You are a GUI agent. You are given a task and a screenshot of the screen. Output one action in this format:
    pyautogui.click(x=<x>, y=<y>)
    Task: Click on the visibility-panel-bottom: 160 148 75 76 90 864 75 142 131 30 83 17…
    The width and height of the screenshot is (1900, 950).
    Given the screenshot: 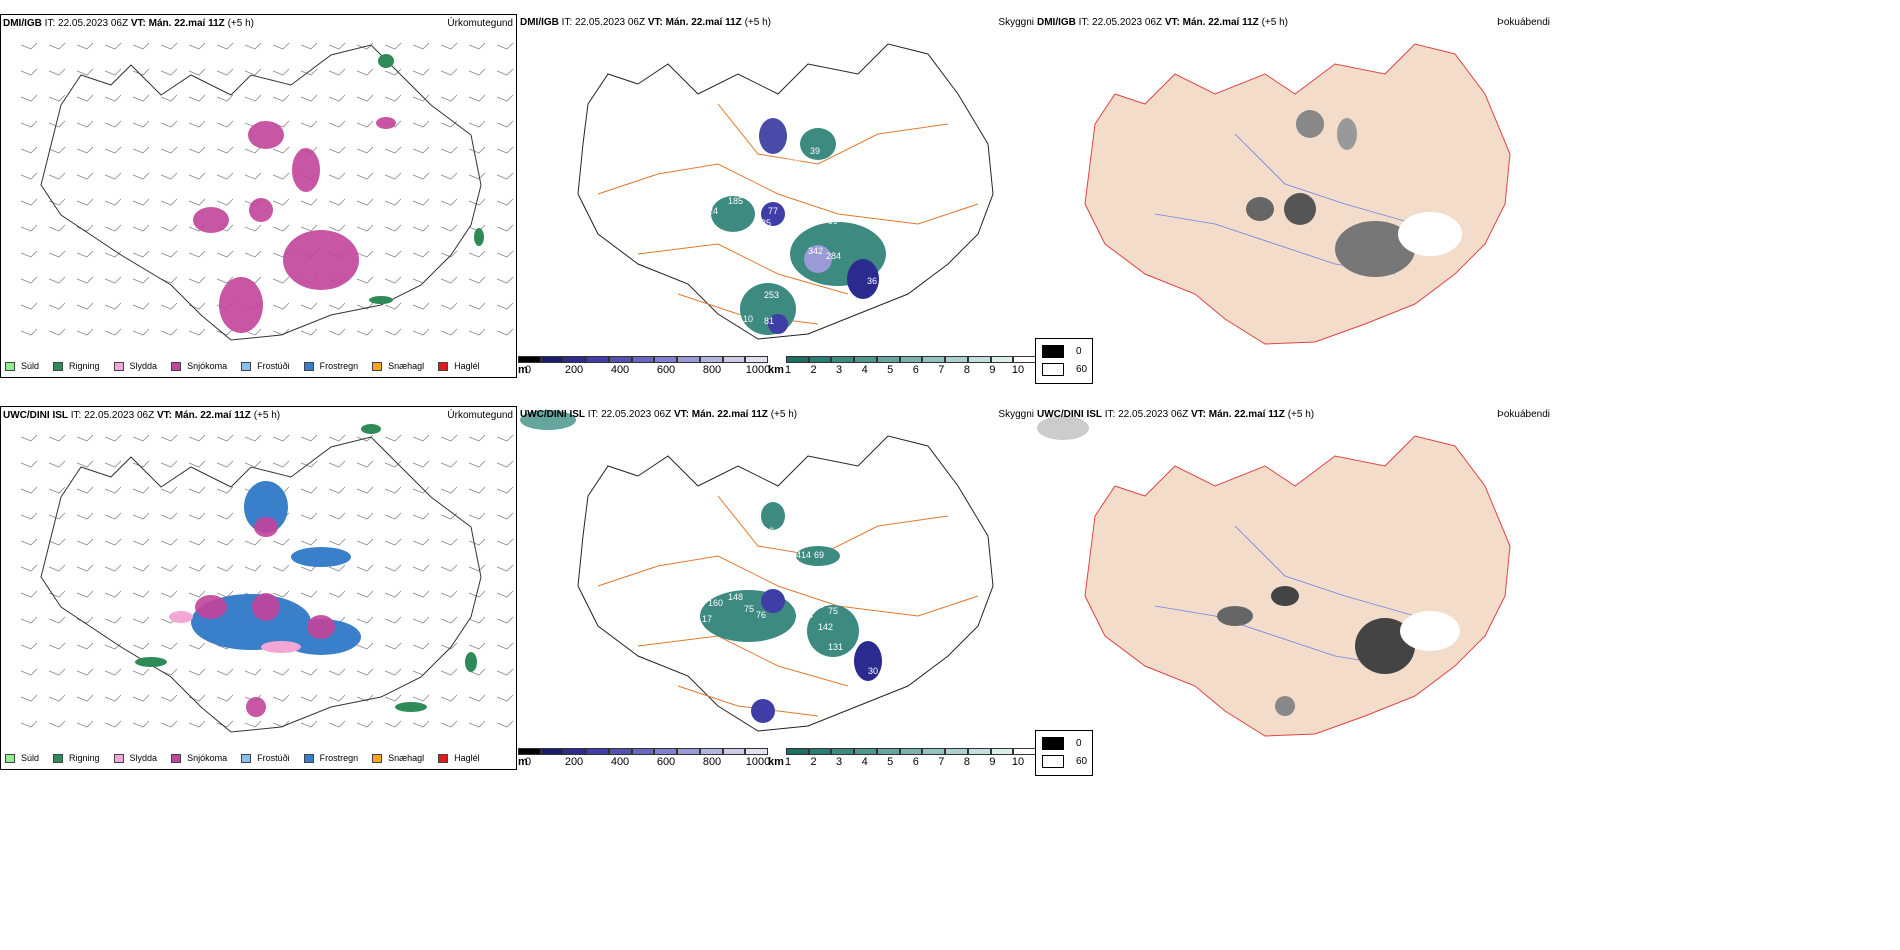 What is the action you would take?
    pyautogui.click(x=777, y=588)
    